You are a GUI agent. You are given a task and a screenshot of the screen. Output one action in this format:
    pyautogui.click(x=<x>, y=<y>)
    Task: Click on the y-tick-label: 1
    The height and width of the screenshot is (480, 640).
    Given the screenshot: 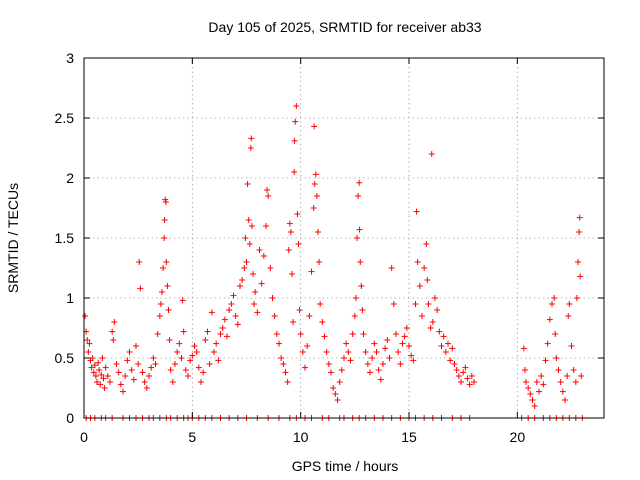 What is the action you would take?
    pyautogui.click(x=70, y=298)
    